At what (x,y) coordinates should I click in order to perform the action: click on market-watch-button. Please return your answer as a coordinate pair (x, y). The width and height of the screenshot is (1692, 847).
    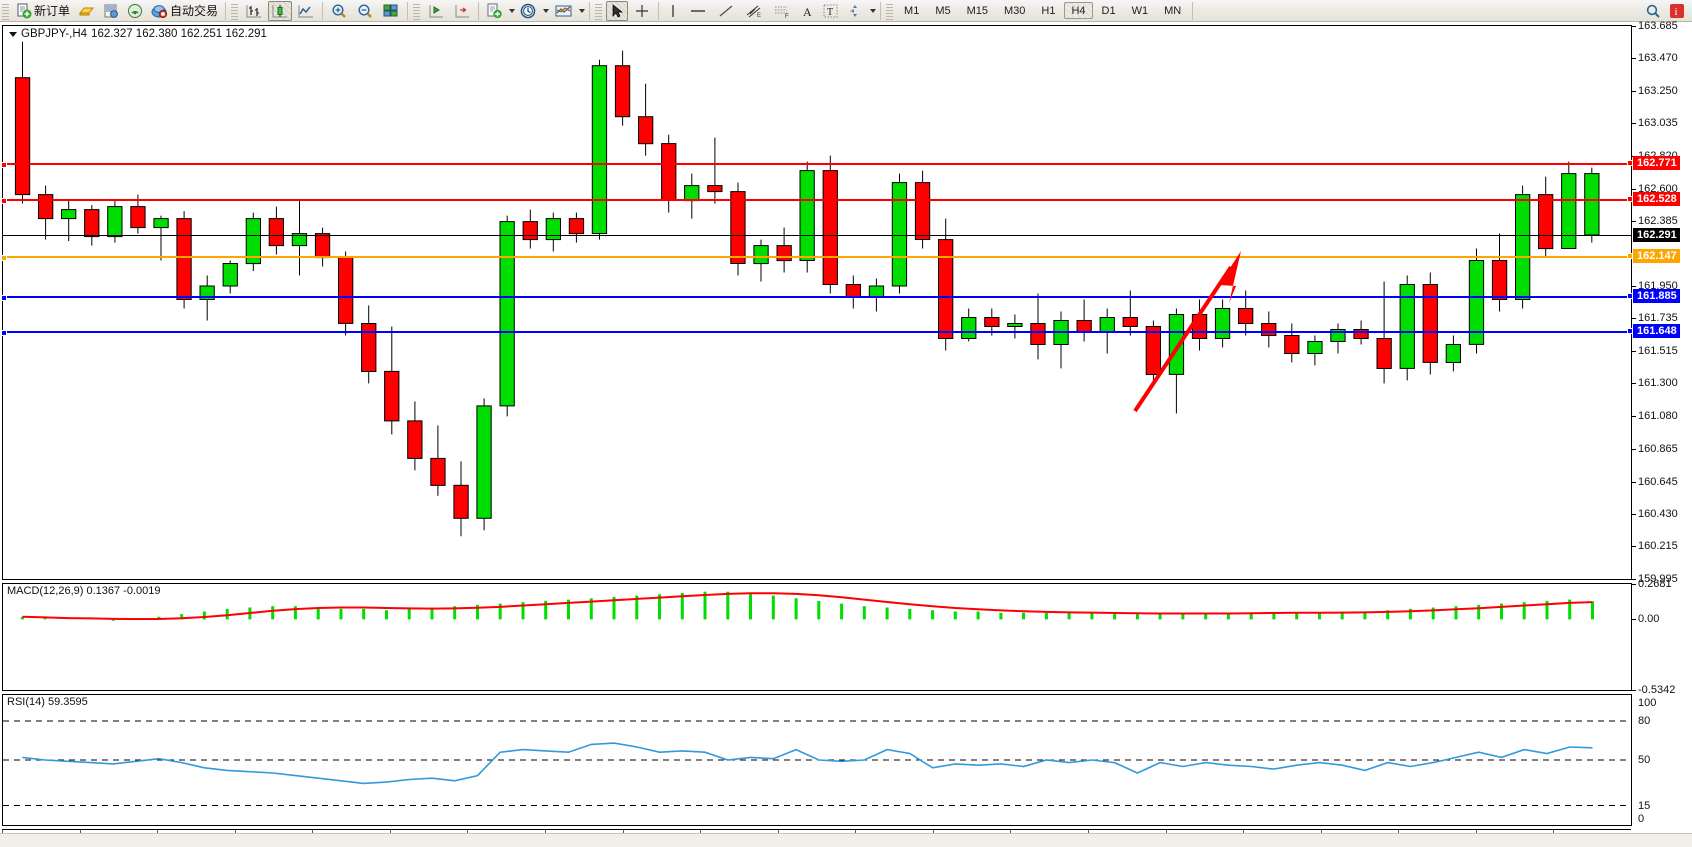
    Looking at the image, I should click on (111, 11).